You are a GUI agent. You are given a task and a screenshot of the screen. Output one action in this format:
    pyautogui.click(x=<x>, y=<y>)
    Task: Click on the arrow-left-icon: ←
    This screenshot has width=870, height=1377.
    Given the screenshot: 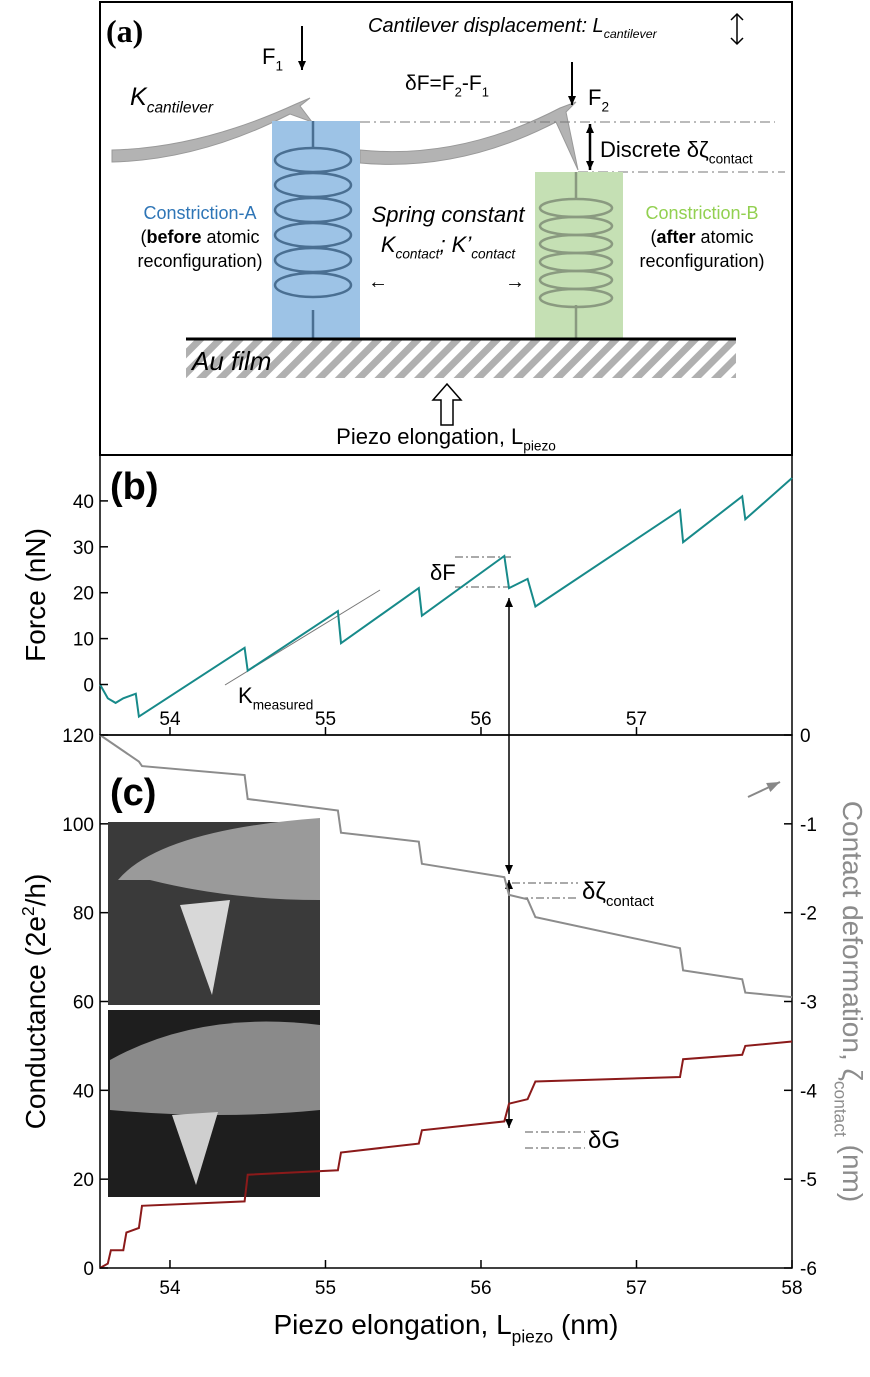 What is the action you would take?
    pyautogui.click(x=378, y=282)
    